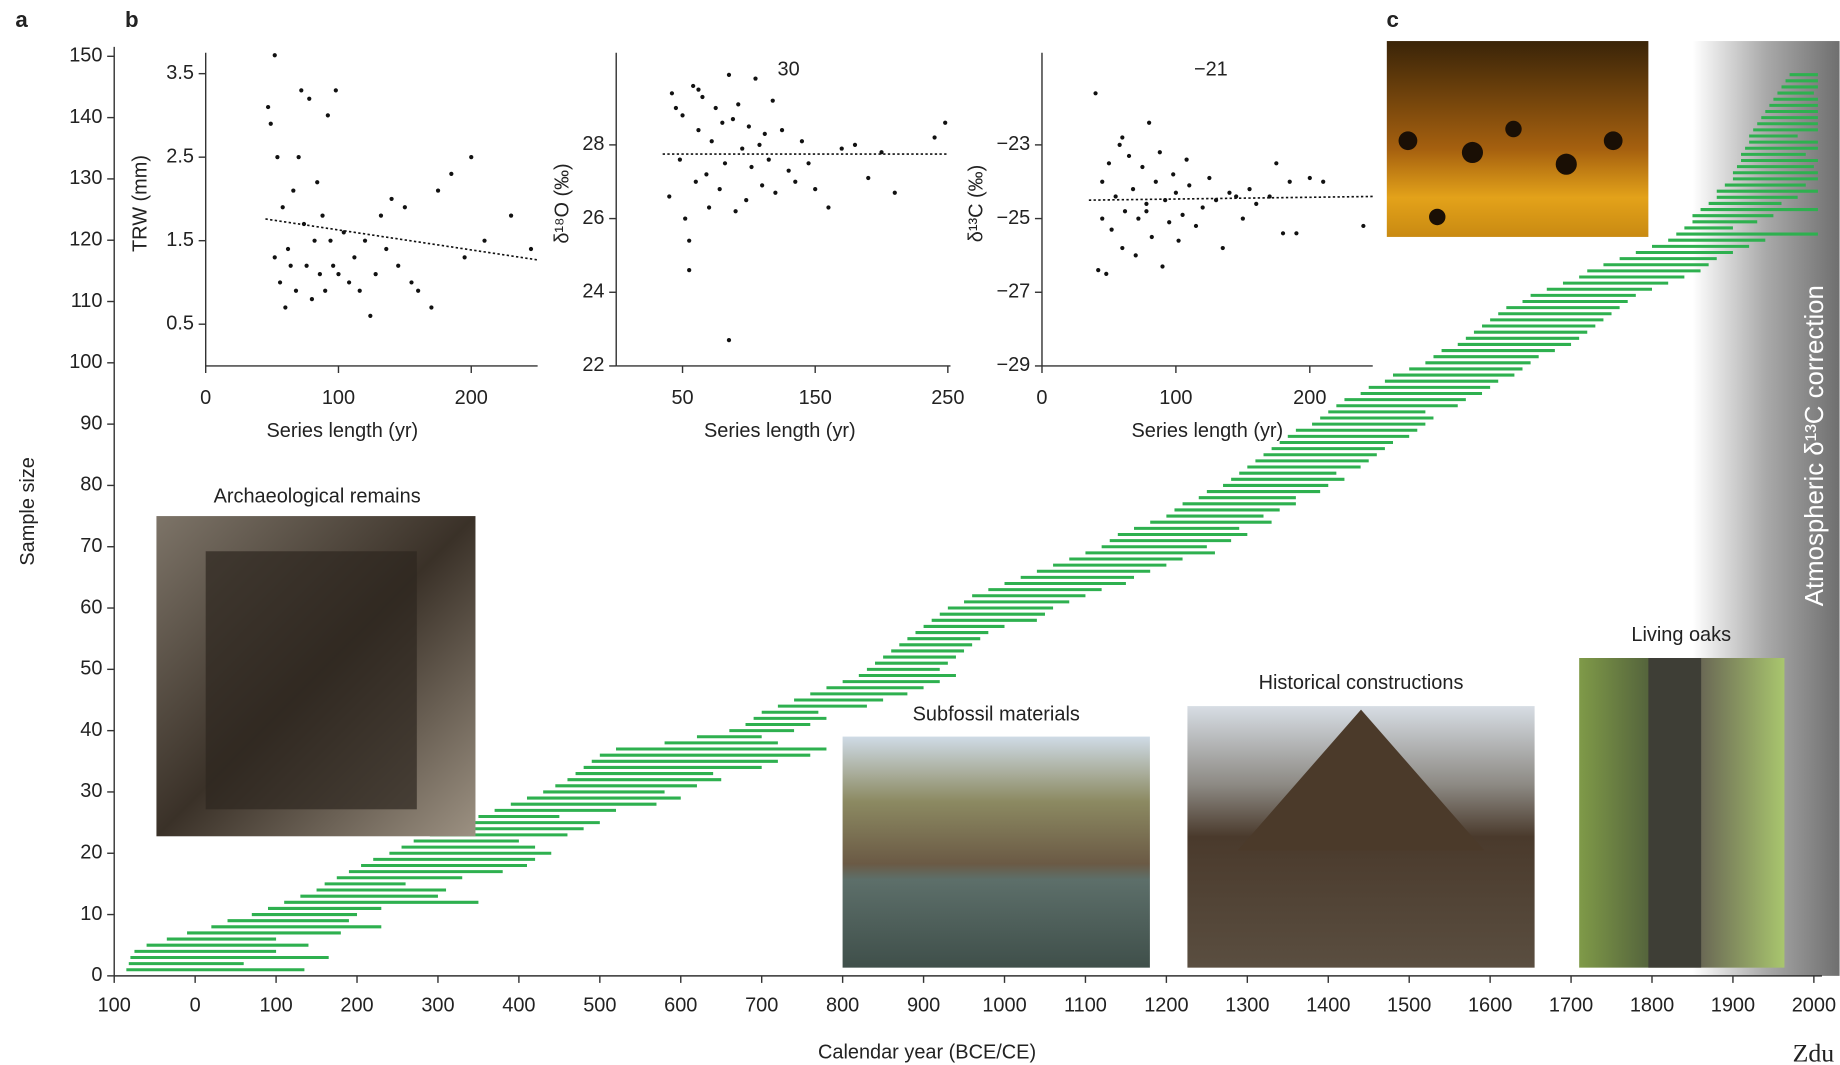 The width and height of the screenshot is (1840, 1065). Describe the element at coordinates (789, 70) in the screenshot. I see `annotation: 30` at that location.